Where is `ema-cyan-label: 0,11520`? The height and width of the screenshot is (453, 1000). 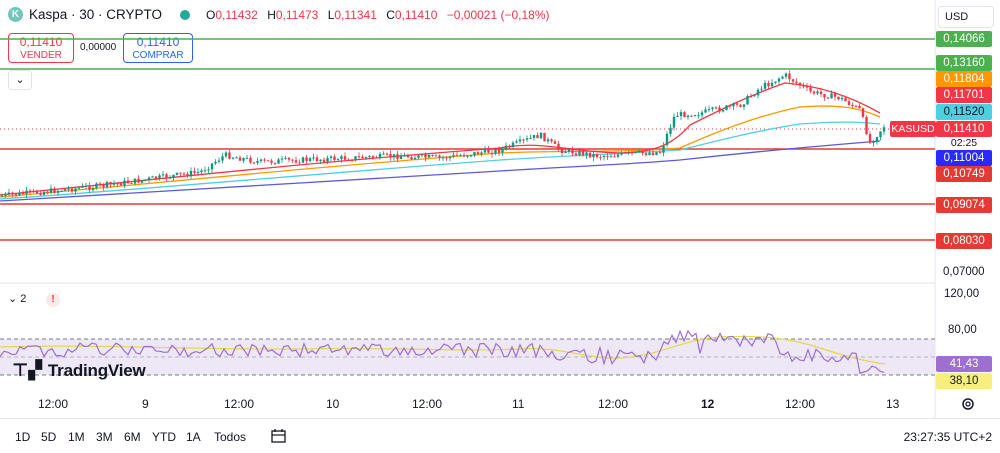 ema-cyan-label: 0,11520 is located at coordinates (964, 112).